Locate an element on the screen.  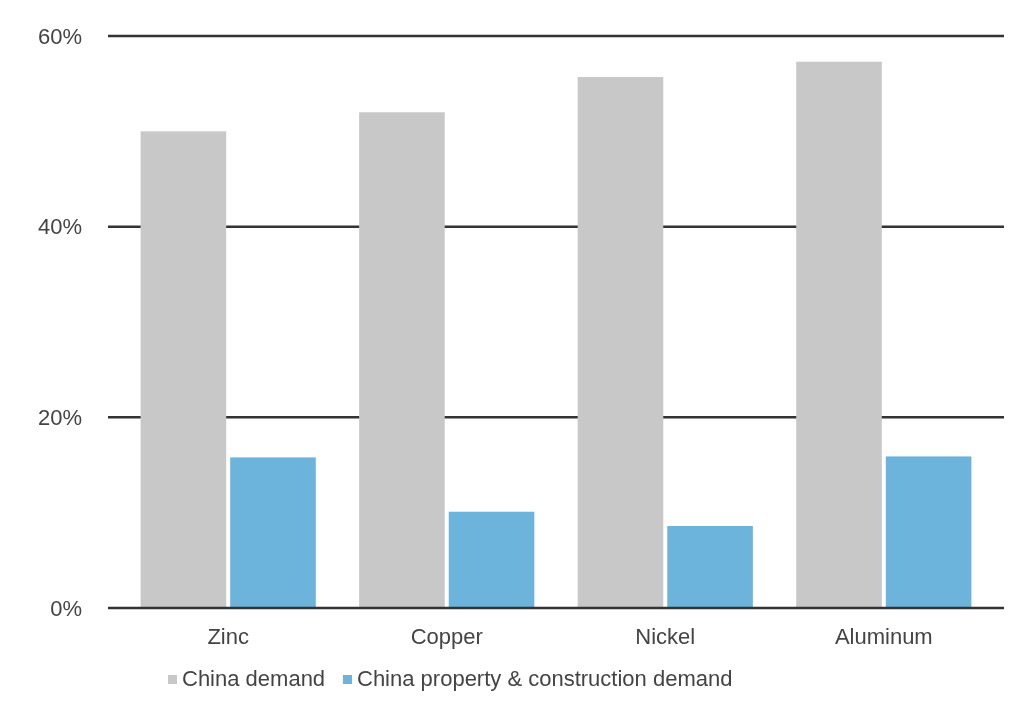
y-tick-label: 20% is located at coordinates (59, 418).